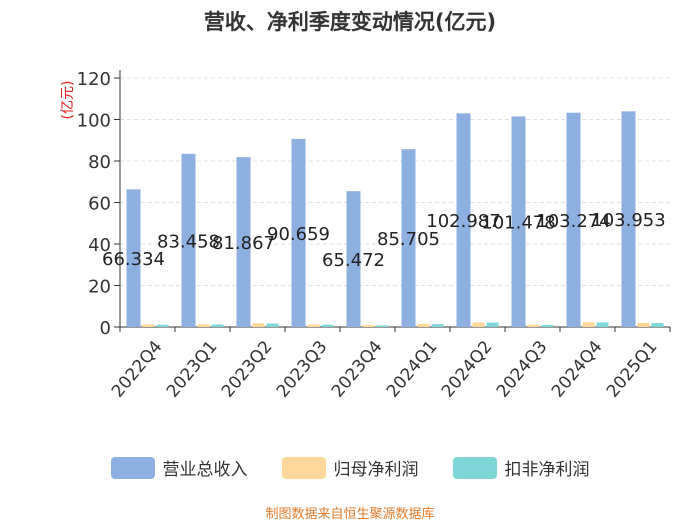  What do you see at coordinates (99, 245) in the screenshot?
I see `y-tick-label: 40` at bounding box center [99, 245].